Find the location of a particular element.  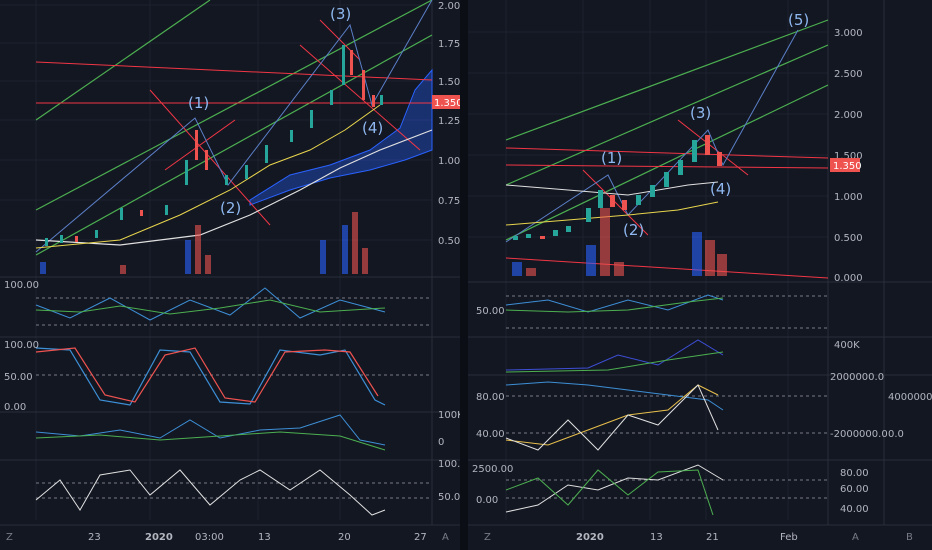

left-wave-3-label: (3) is located at coordinates (340, 14).